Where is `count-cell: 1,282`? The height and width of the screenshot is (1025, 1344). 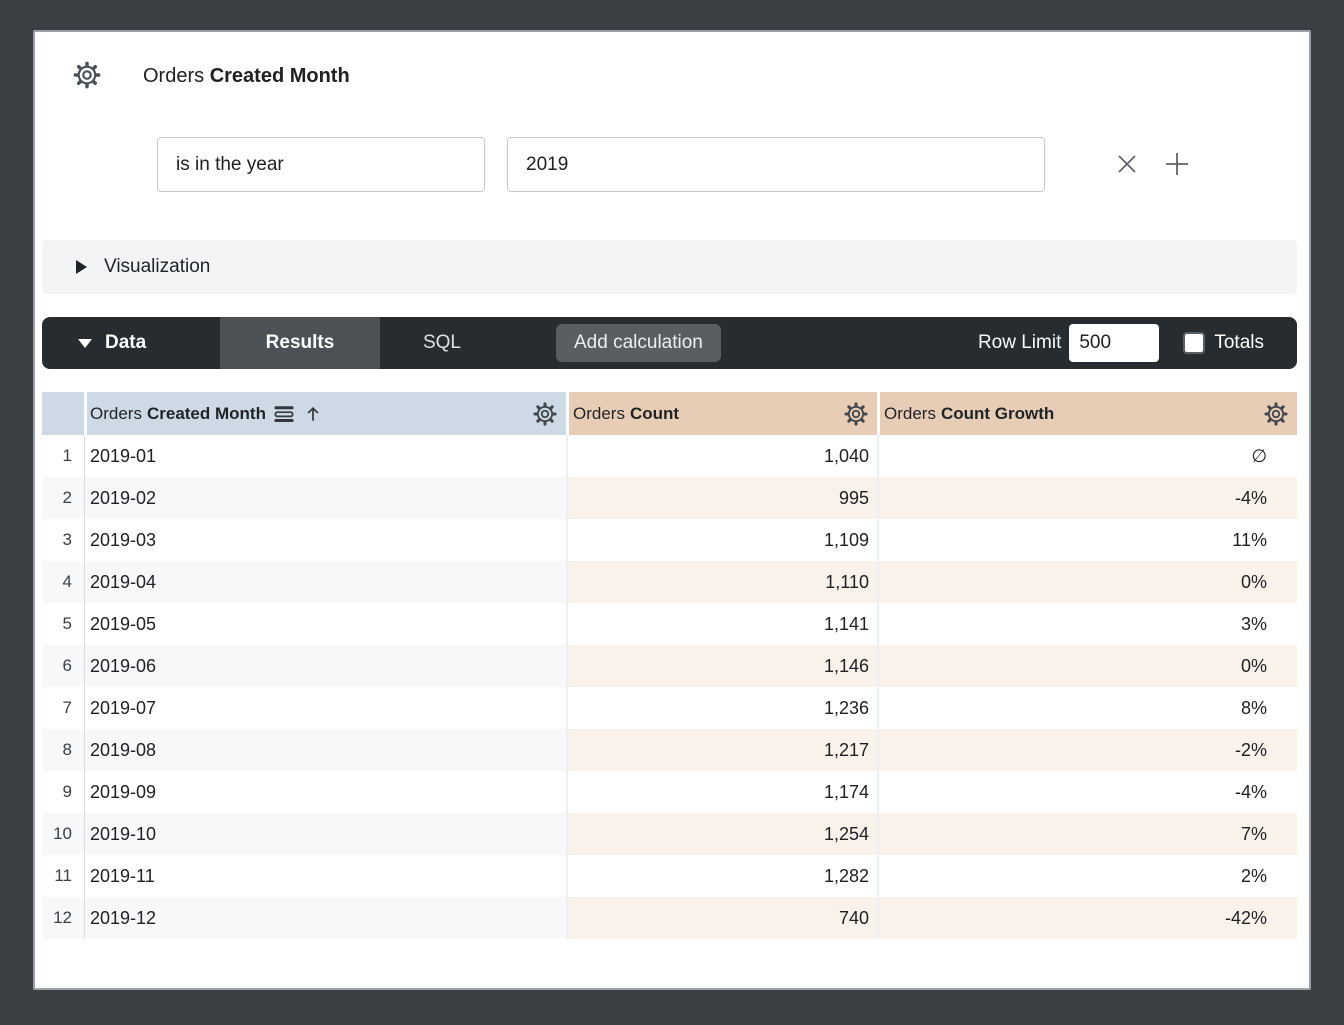
count-cell: 1,282 is located at coordinates (721, 876).